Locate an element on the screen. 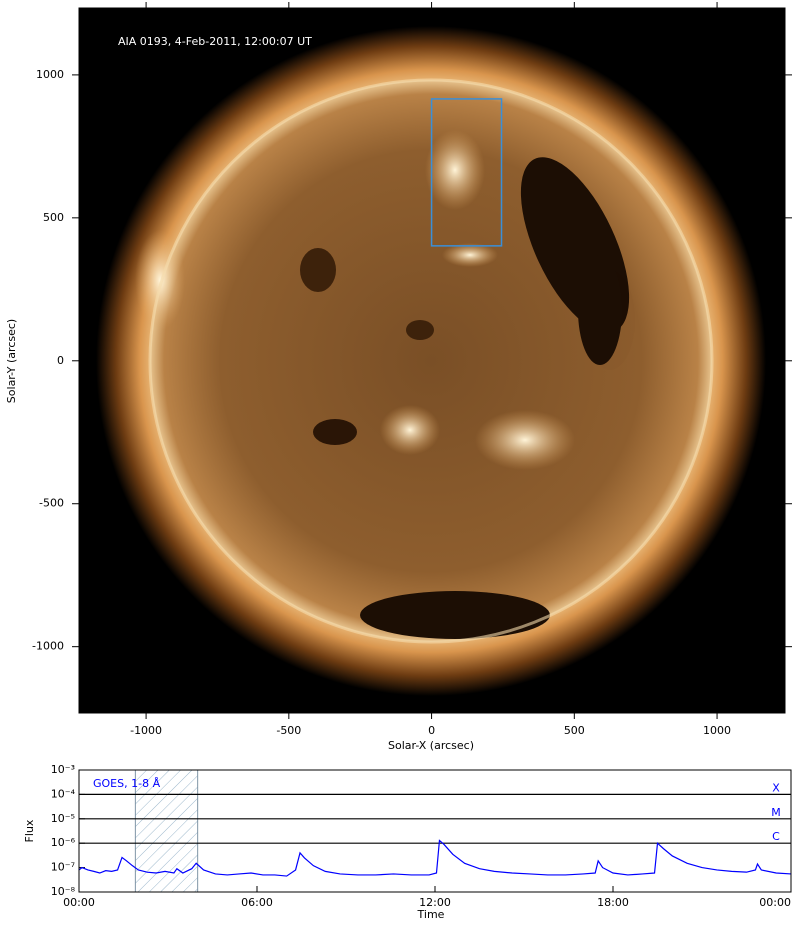 Image resolution: width=799 pixels, height=939 pixels. y-tick-label: -1000 is located at coordinates (48, 646).